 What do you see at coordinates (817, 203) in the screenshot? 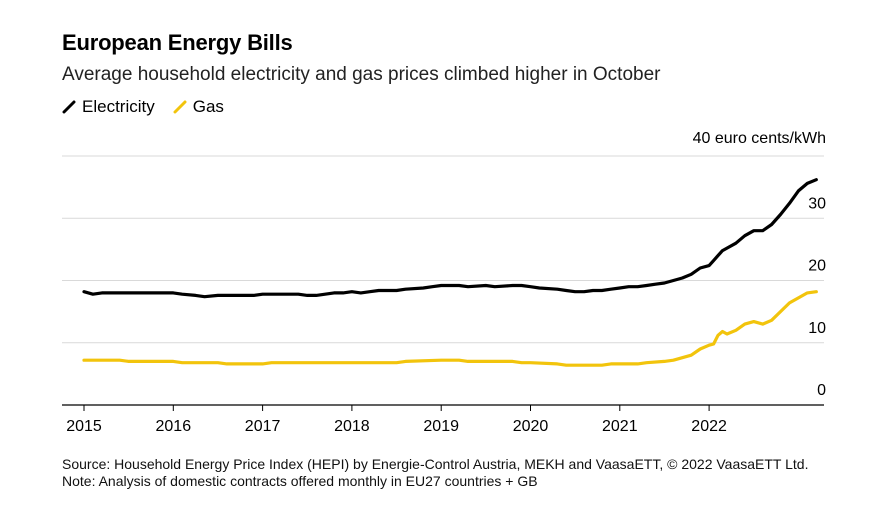
I see `y-tick-label: 30` at bounding box center [817, 203].